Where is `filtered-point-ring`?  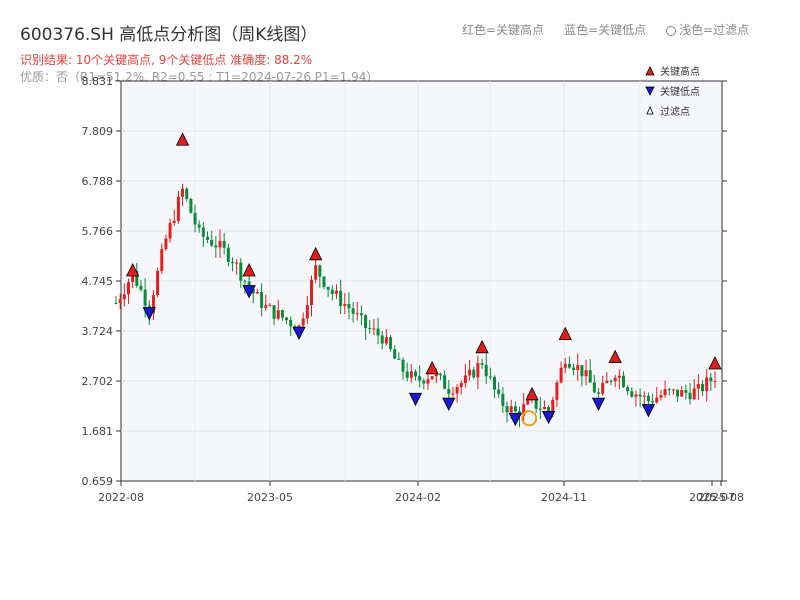
filtered-point-ring is located at coordinates (529, 418).